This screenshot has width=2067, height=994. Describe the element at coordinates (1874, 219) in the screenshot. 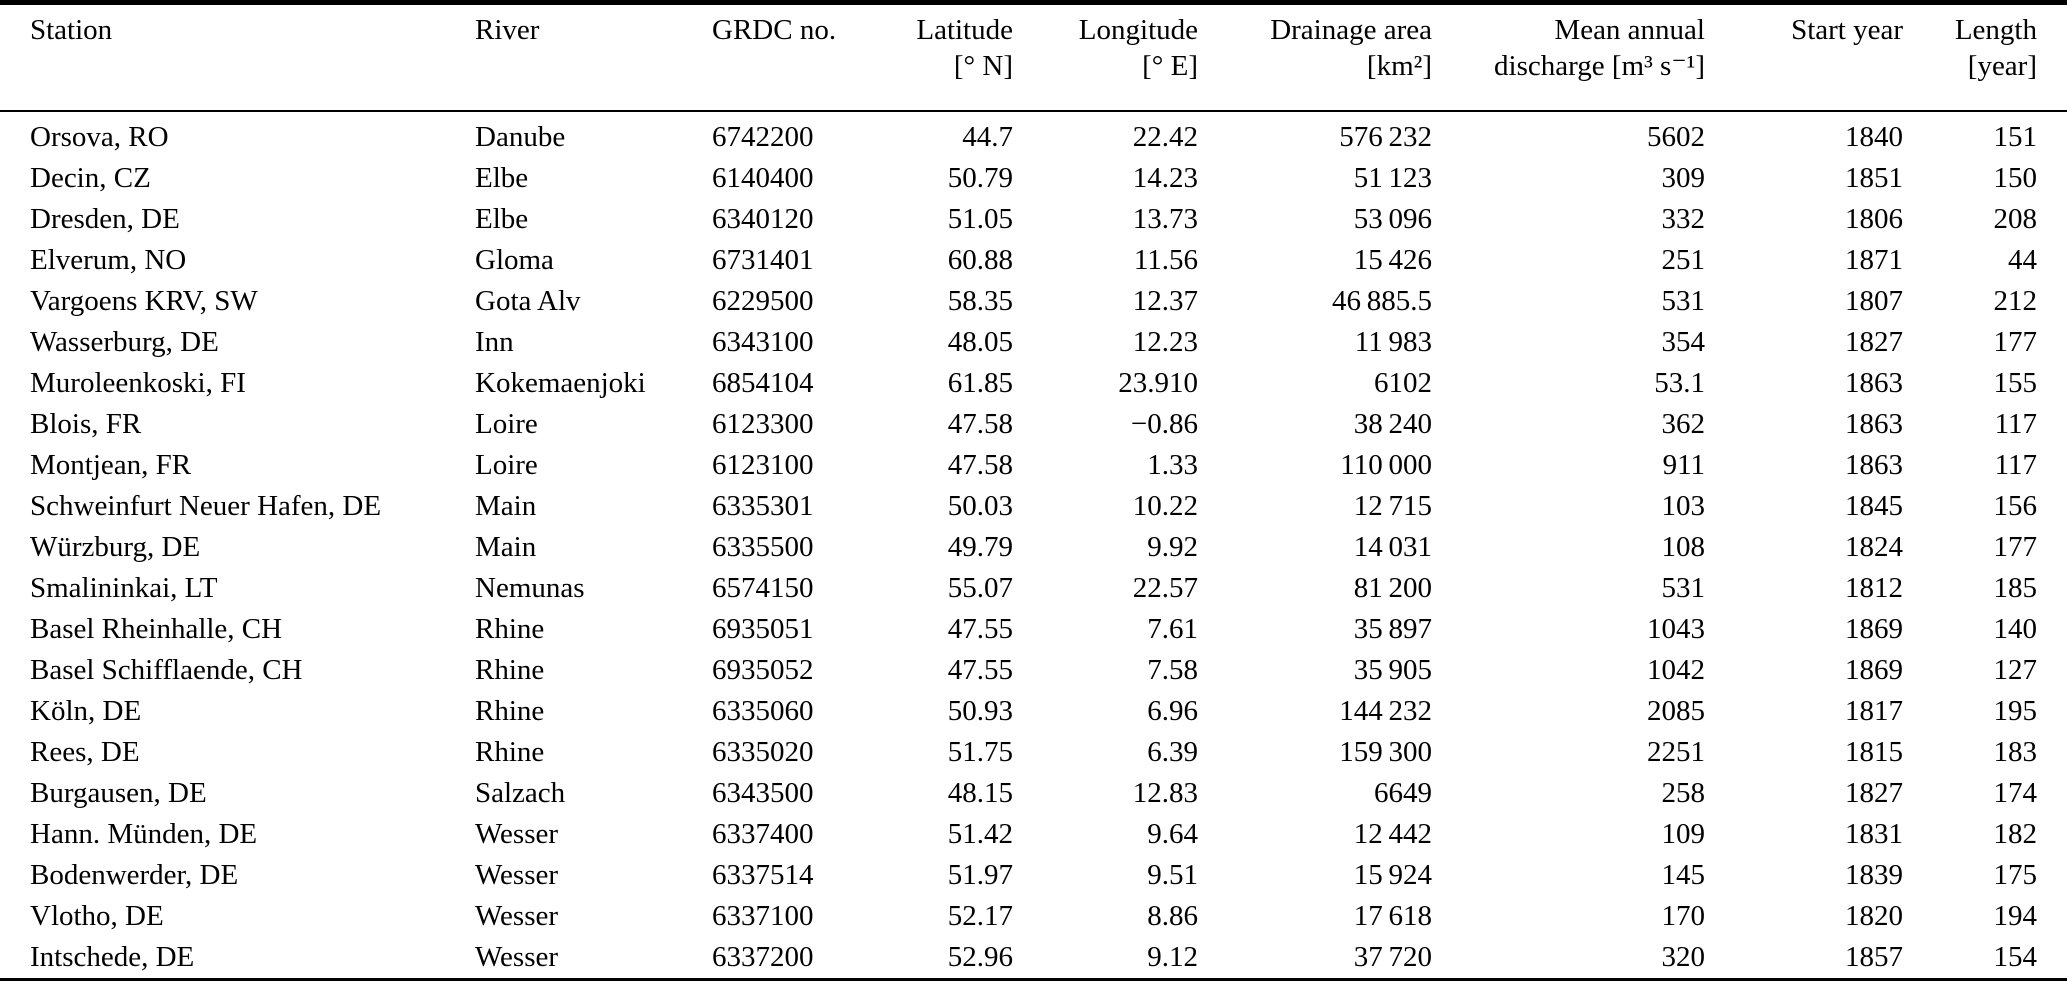

I see `start-year-cell: 1806` at that location.